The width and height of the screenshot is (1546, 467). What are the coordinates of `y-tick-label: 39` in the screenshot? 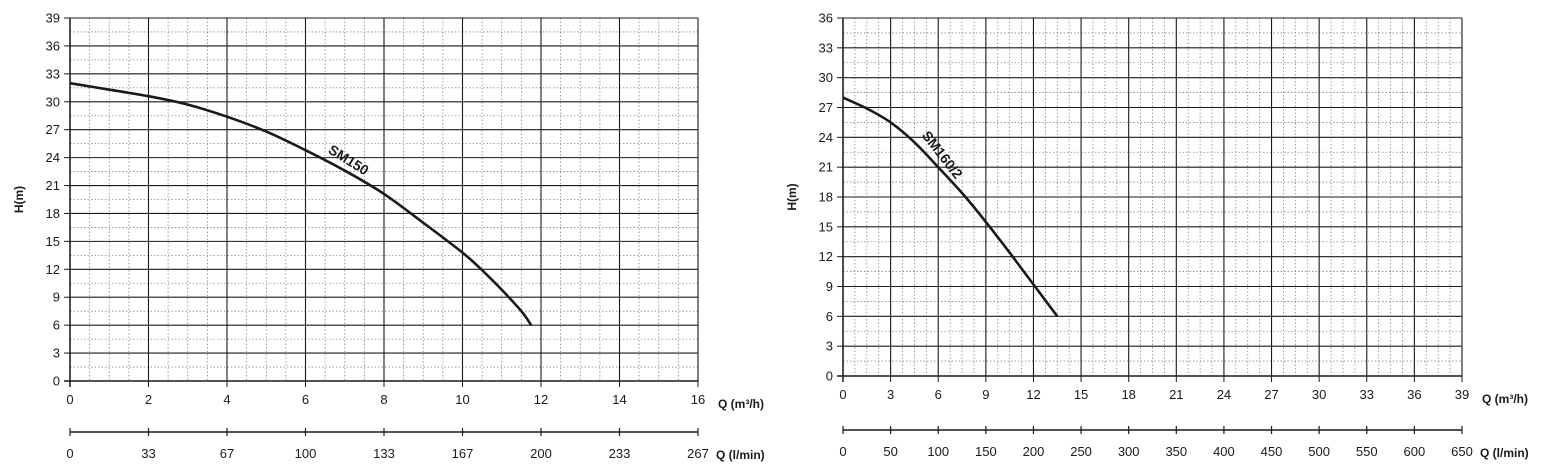 It's located at (53, 18).